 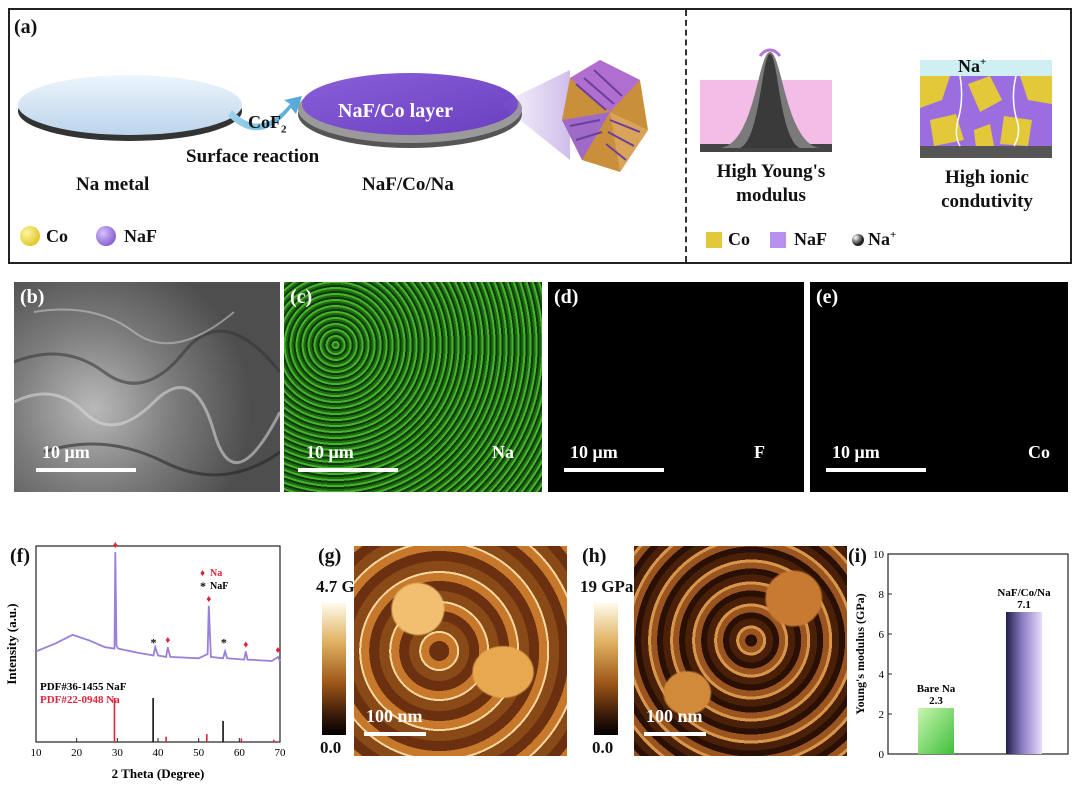 I want to click on scale-bar-g, so click(x=395, y=734).